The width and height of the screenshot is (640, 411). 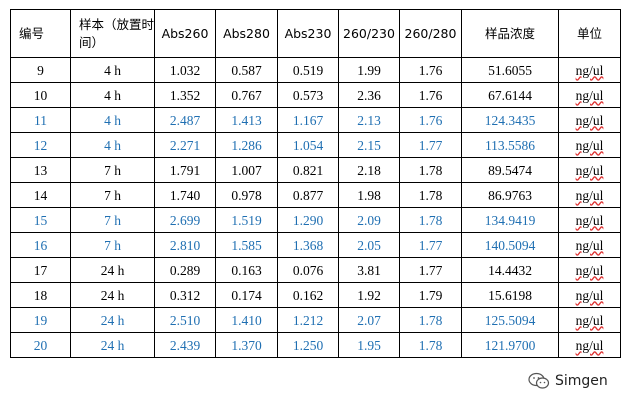 I want to click on cell-ratio-260-230: 2.07, so click(x=369, y=320).